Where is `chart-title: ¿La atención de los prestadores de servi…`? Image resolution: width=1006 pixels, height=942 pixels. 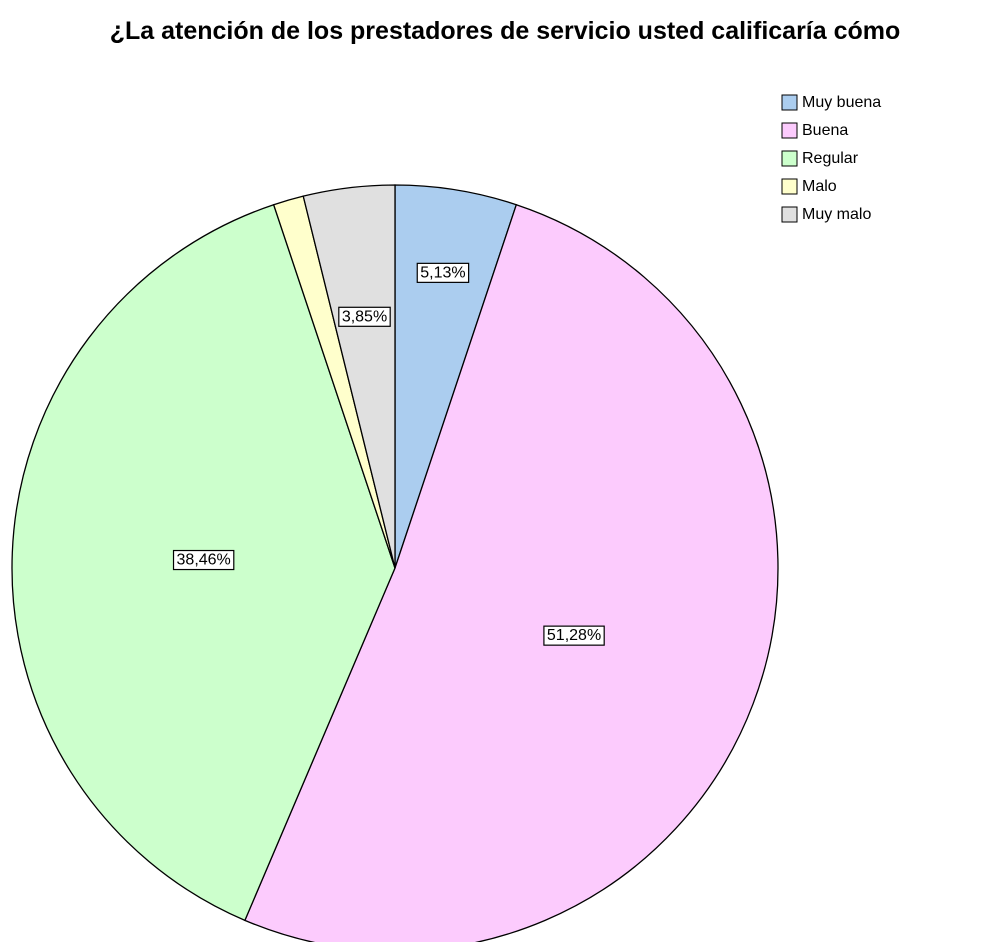 chart-title: ¿La atención de los prestadores de servi… is located at coordinates (505, 31).